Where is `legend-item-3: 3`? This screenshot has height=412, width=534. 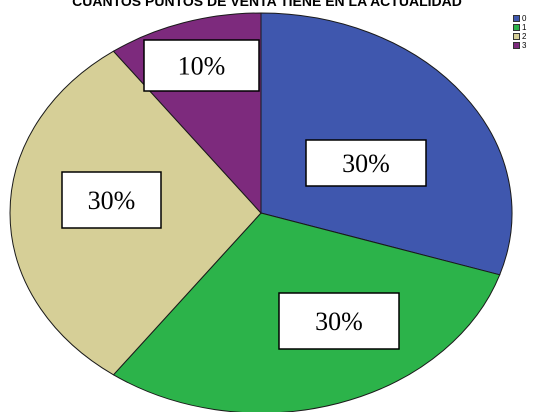 legend-item-3: 3 is located at coordinates (519, 45).